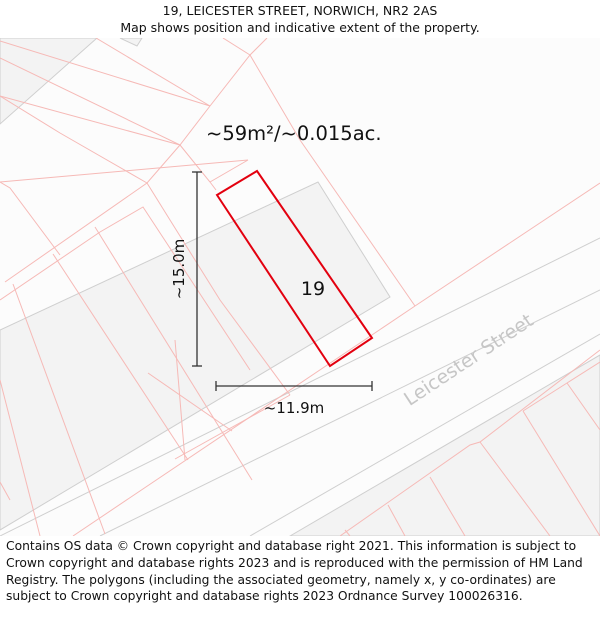 The image size is (600, 625). What do you see at coordinates (179, 269) in the screenshot?
I see `height-dimension-label: ~15.0m` at bounding box center [179, 269].